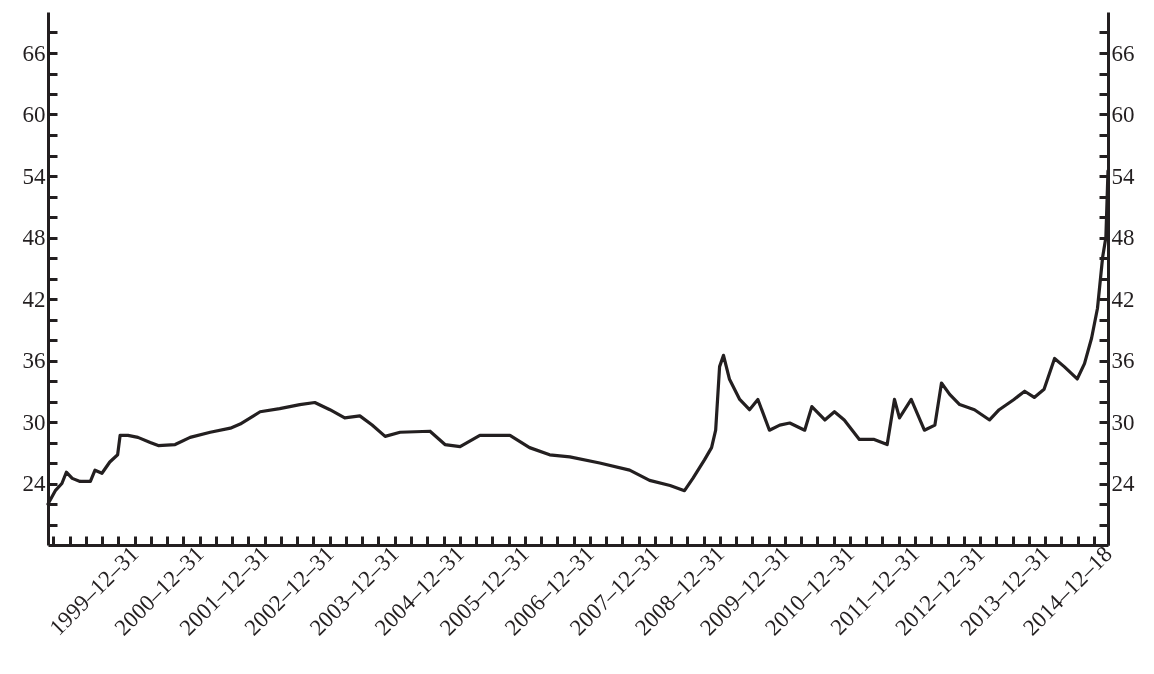 The image size is (1154, 674). I want to click on y-tick-label: 36, so click(34, 360).